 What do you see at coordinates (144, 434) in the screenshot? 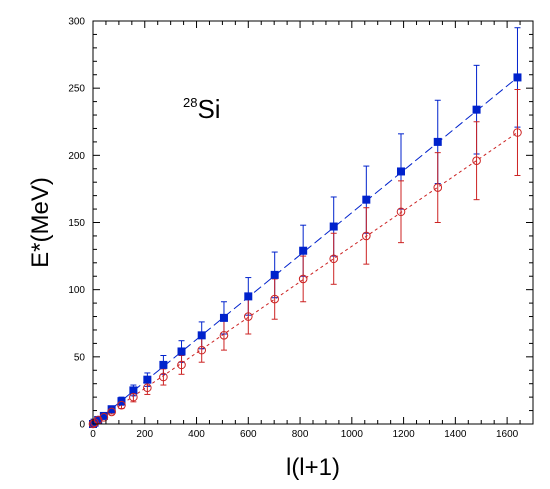
I see `x-tick-label: 200` at bounding box center [144, 434].